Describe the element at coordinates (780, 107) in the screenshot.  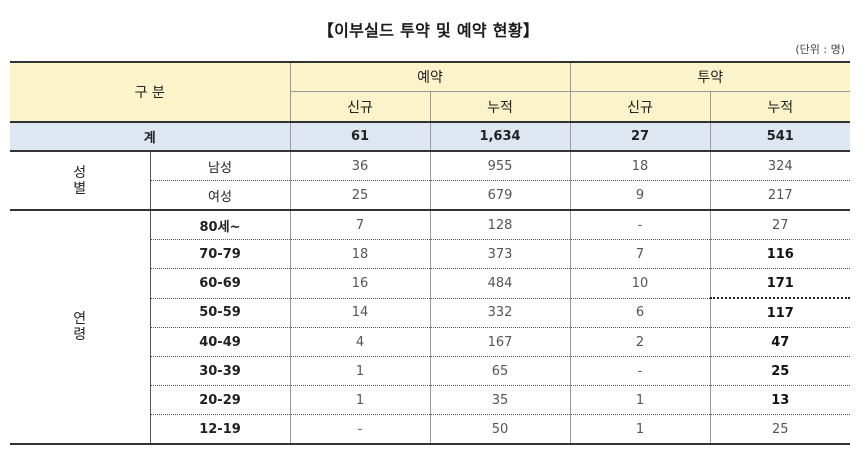
I see `header-adm-cum: 누적` at that location.